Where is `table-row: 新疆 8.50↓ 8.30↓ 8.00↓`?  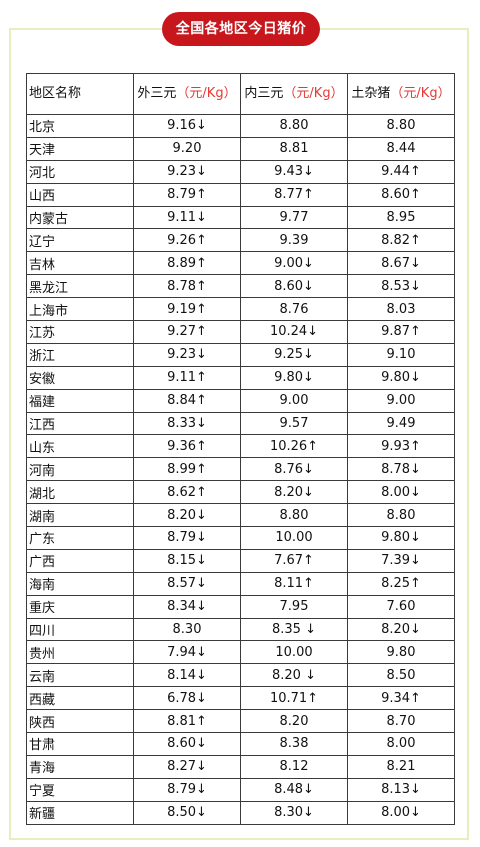 table-row: 新疆 8.50↓ 8.30↓ 8.00↓ is located at coordinates (240, 812).